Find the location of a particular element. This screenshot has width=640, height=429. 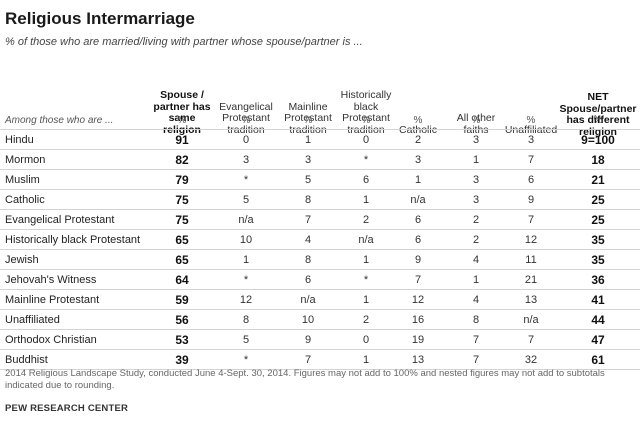

table-cell: 82 is located at coordinates (182, 160).